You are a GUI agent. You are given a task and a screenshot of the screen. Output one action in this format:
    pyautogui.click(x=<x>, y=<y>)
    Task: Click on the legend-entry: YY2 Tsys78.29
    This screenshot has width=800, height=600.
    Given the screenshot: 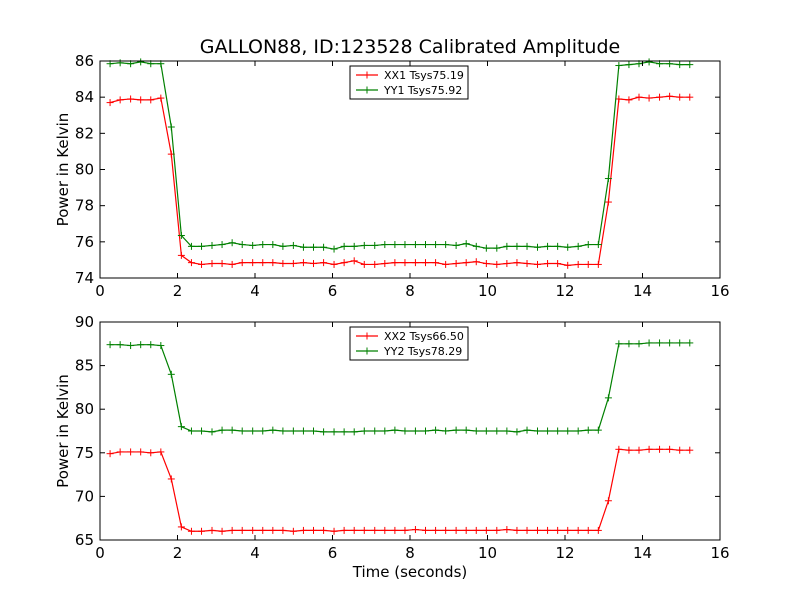 What is the action you would take?
    pyautogui.click(x=422, y=351)
    